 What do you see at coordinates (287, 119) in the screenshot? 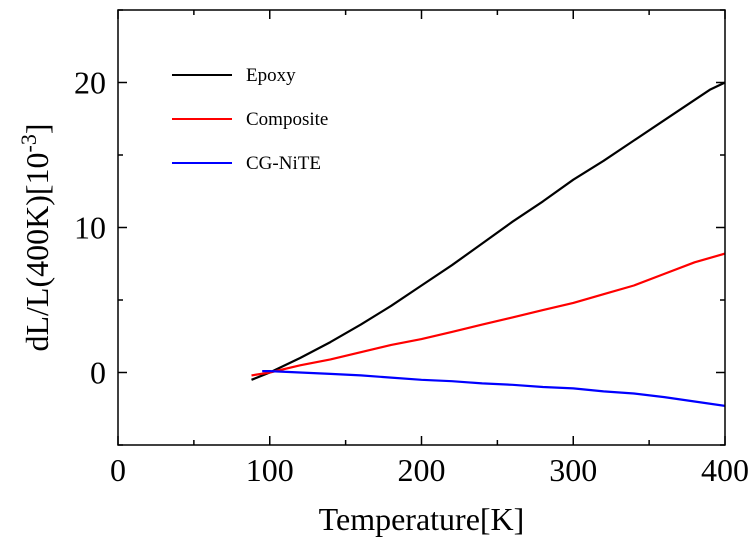
I see `legend-label: Composite` at bounding box center [287, 119].